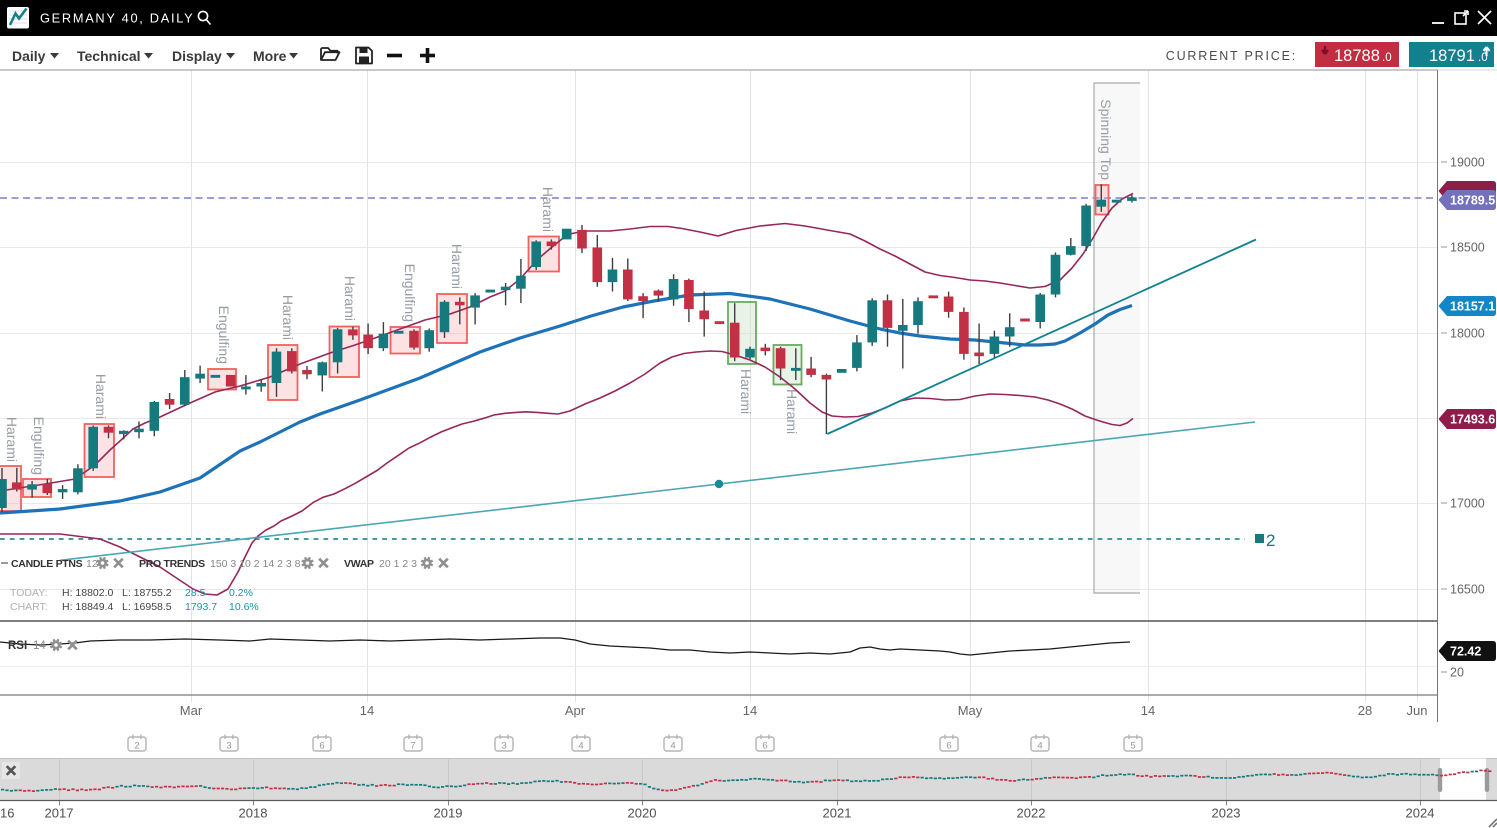  I want to click on svg-text: Apr, so click(575, 710).